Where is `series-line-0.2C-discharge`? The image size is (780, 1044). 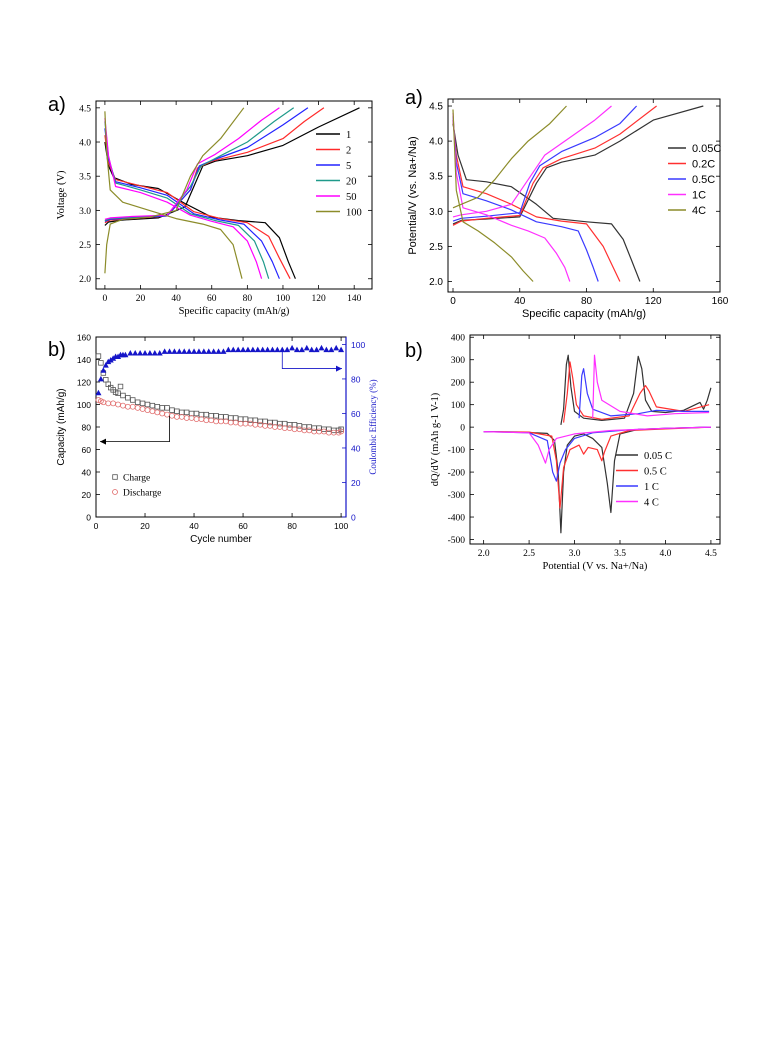
series-line-0.2C-discharge is located at coordinates (536, 201).